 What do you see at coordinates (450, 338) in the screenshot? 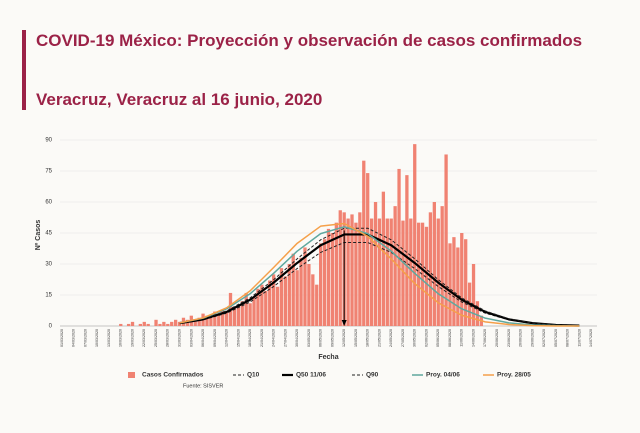
I see `x-tick-label: 08/06/2020` at bounding box center [450, 338].